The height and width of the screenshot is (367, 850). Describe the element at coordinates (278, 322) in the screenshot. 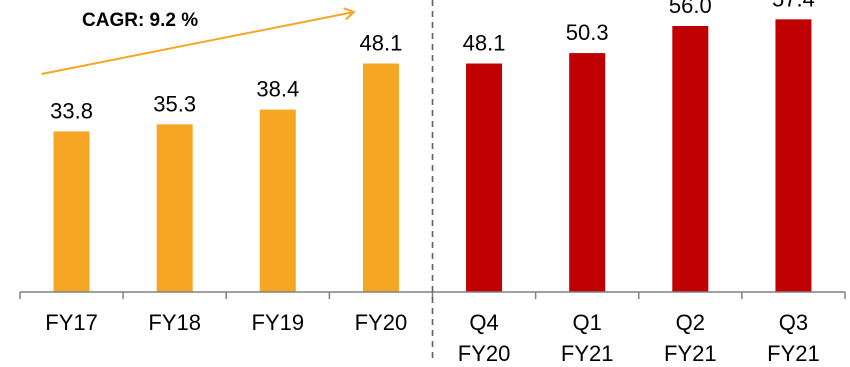

I see `category-label-2: FY19` at that location.